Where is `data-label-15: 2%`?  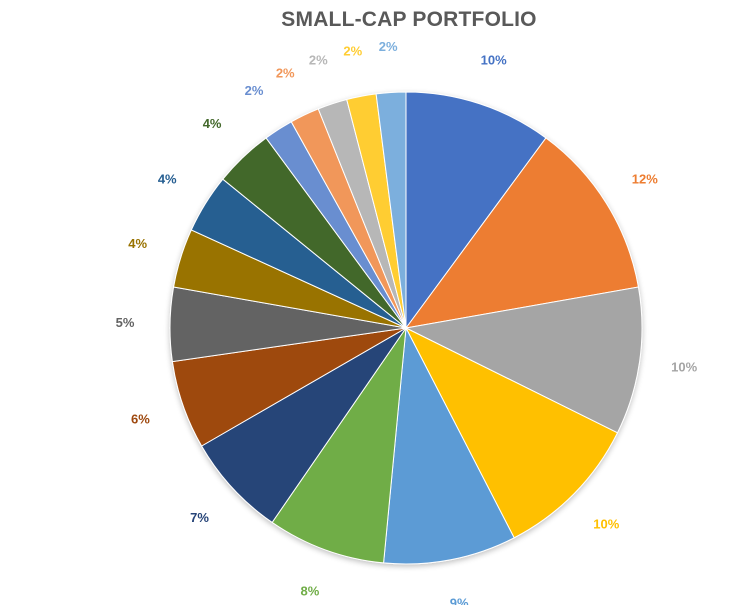
data-label-15: 2% is located at coordinates (318, 59).